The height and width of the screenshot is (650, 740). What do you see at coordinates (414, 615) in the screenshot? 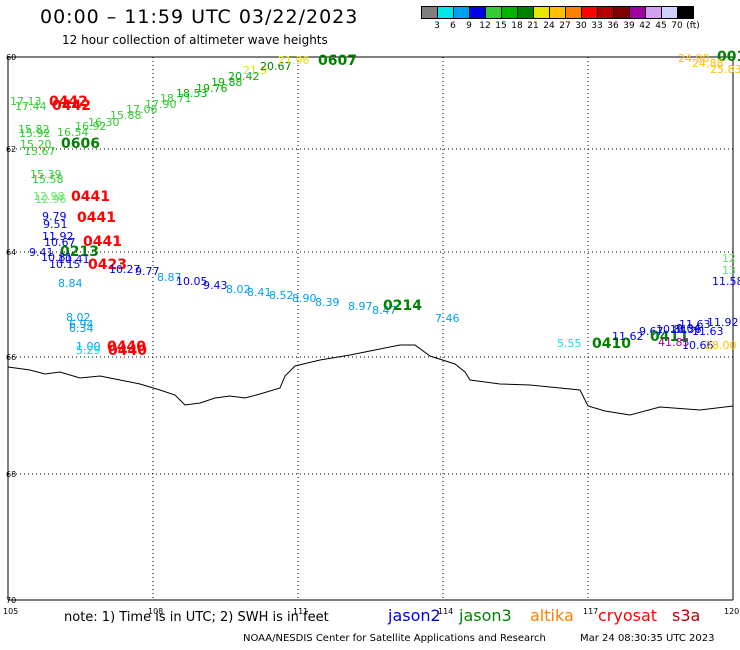
I see `satellite-jason2: jason2` at bounding box center [414, 615].